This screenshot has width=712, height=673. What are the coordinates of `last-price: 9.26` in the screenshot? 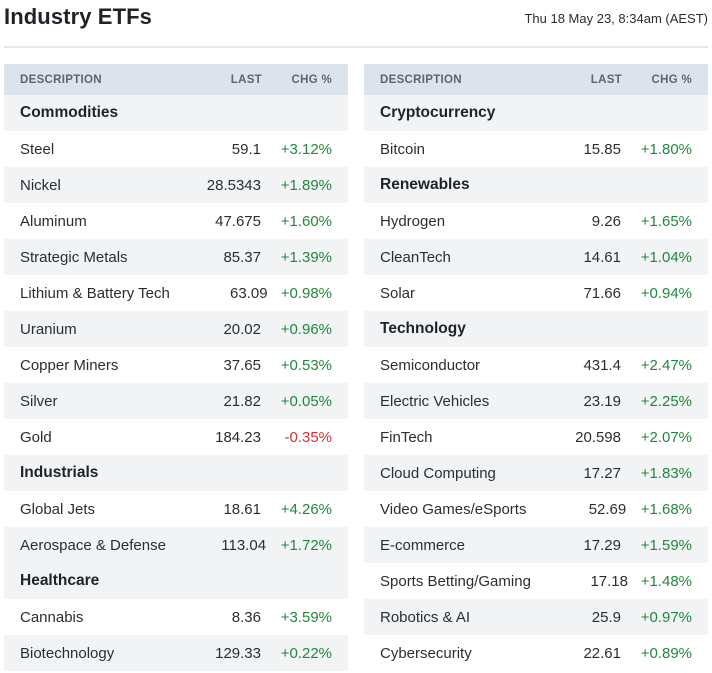 It's located at (606, 221).